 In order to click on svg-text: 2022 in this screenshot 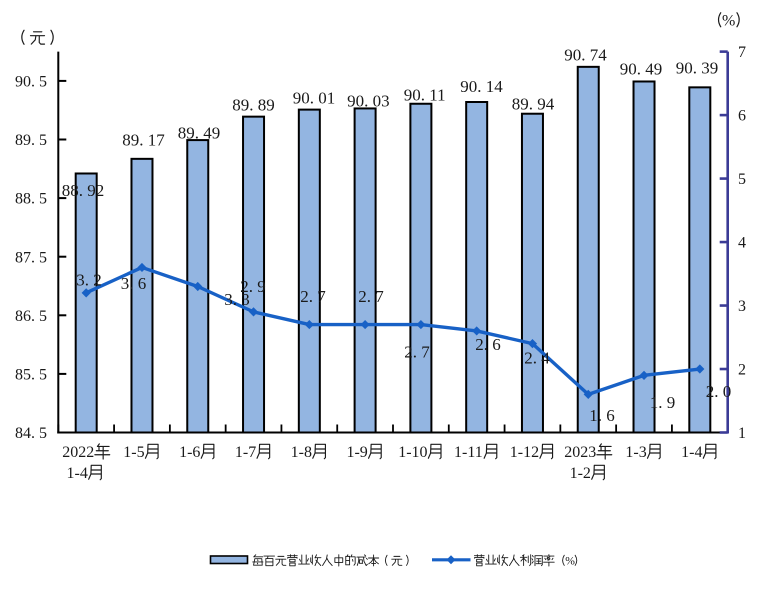, I will do `click(78, 452)`.